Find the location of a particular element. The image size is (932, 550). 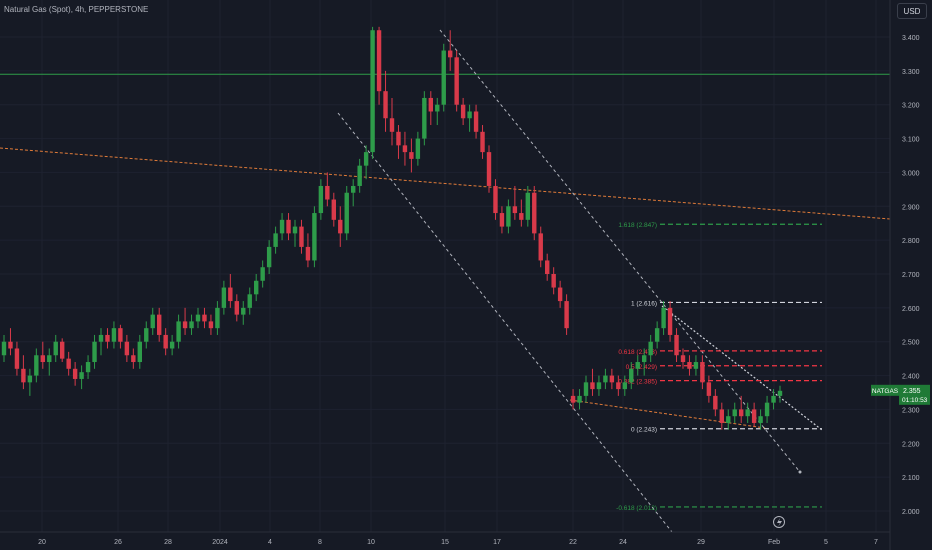

symbol-tag-bg is located at coordinates (885, 390).